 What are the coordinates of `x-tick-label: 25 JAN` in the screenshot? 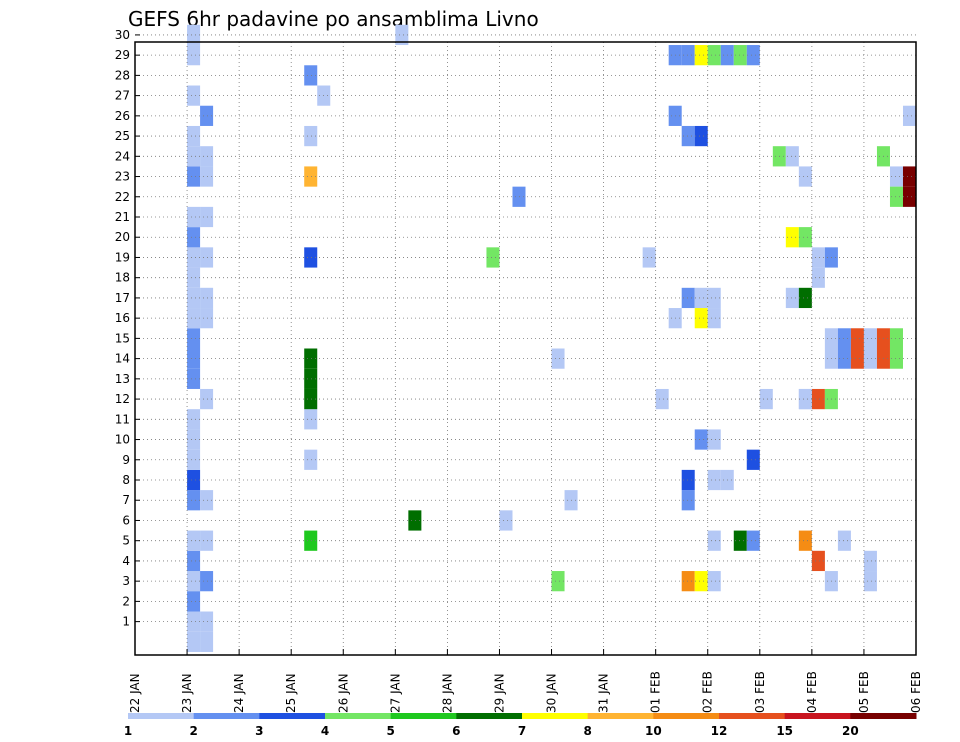 It's located at (291, 693).